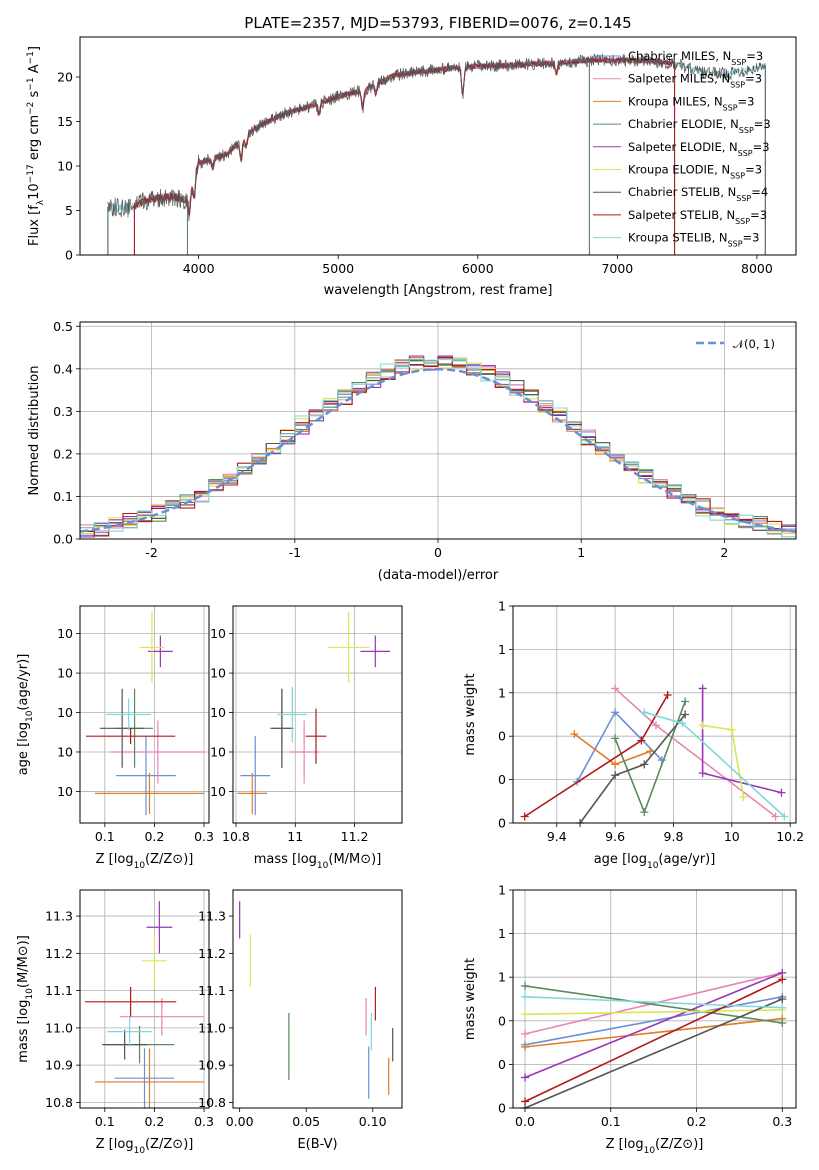 The image size is (819, 1170). I want to click on weight-line-kroupa-elodie, so click(653, 1012).